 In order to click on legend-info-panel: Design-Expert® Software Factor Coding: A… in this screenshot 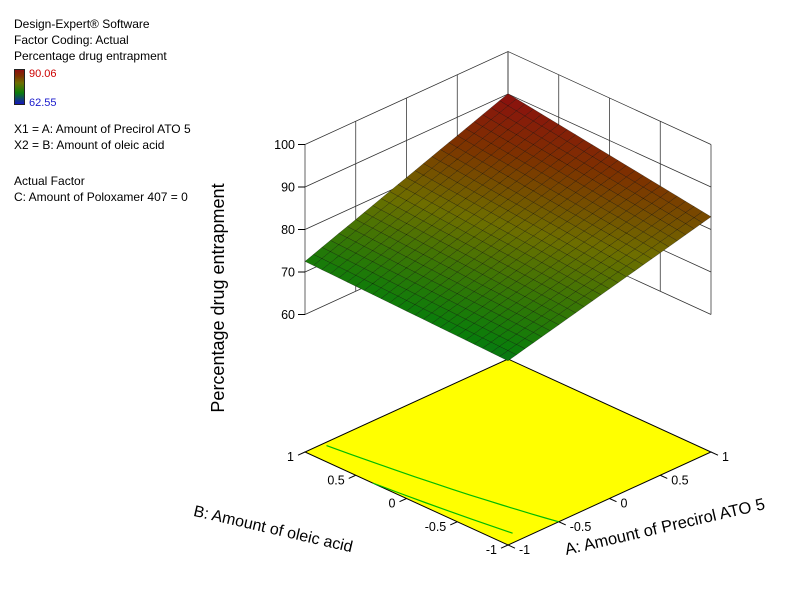, I will do `click(102, 110)`.